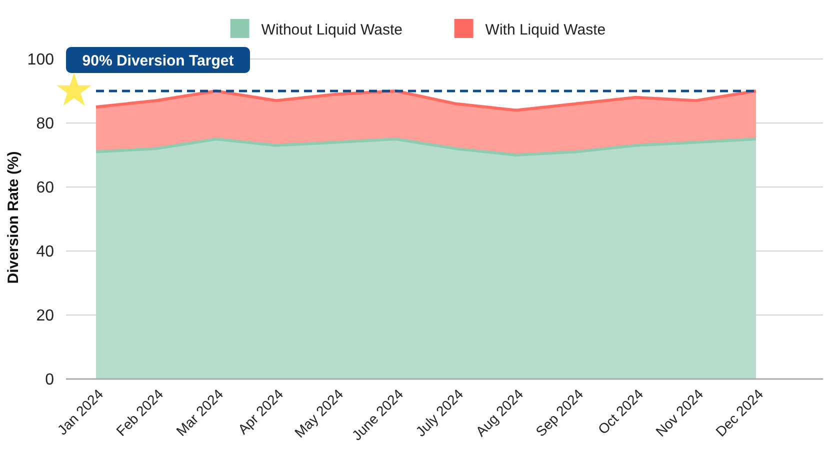  What do you see at coordinates (45, 316) in the screenshot?
I see `y-tick-label: 20` at bounding box center [45, 316].